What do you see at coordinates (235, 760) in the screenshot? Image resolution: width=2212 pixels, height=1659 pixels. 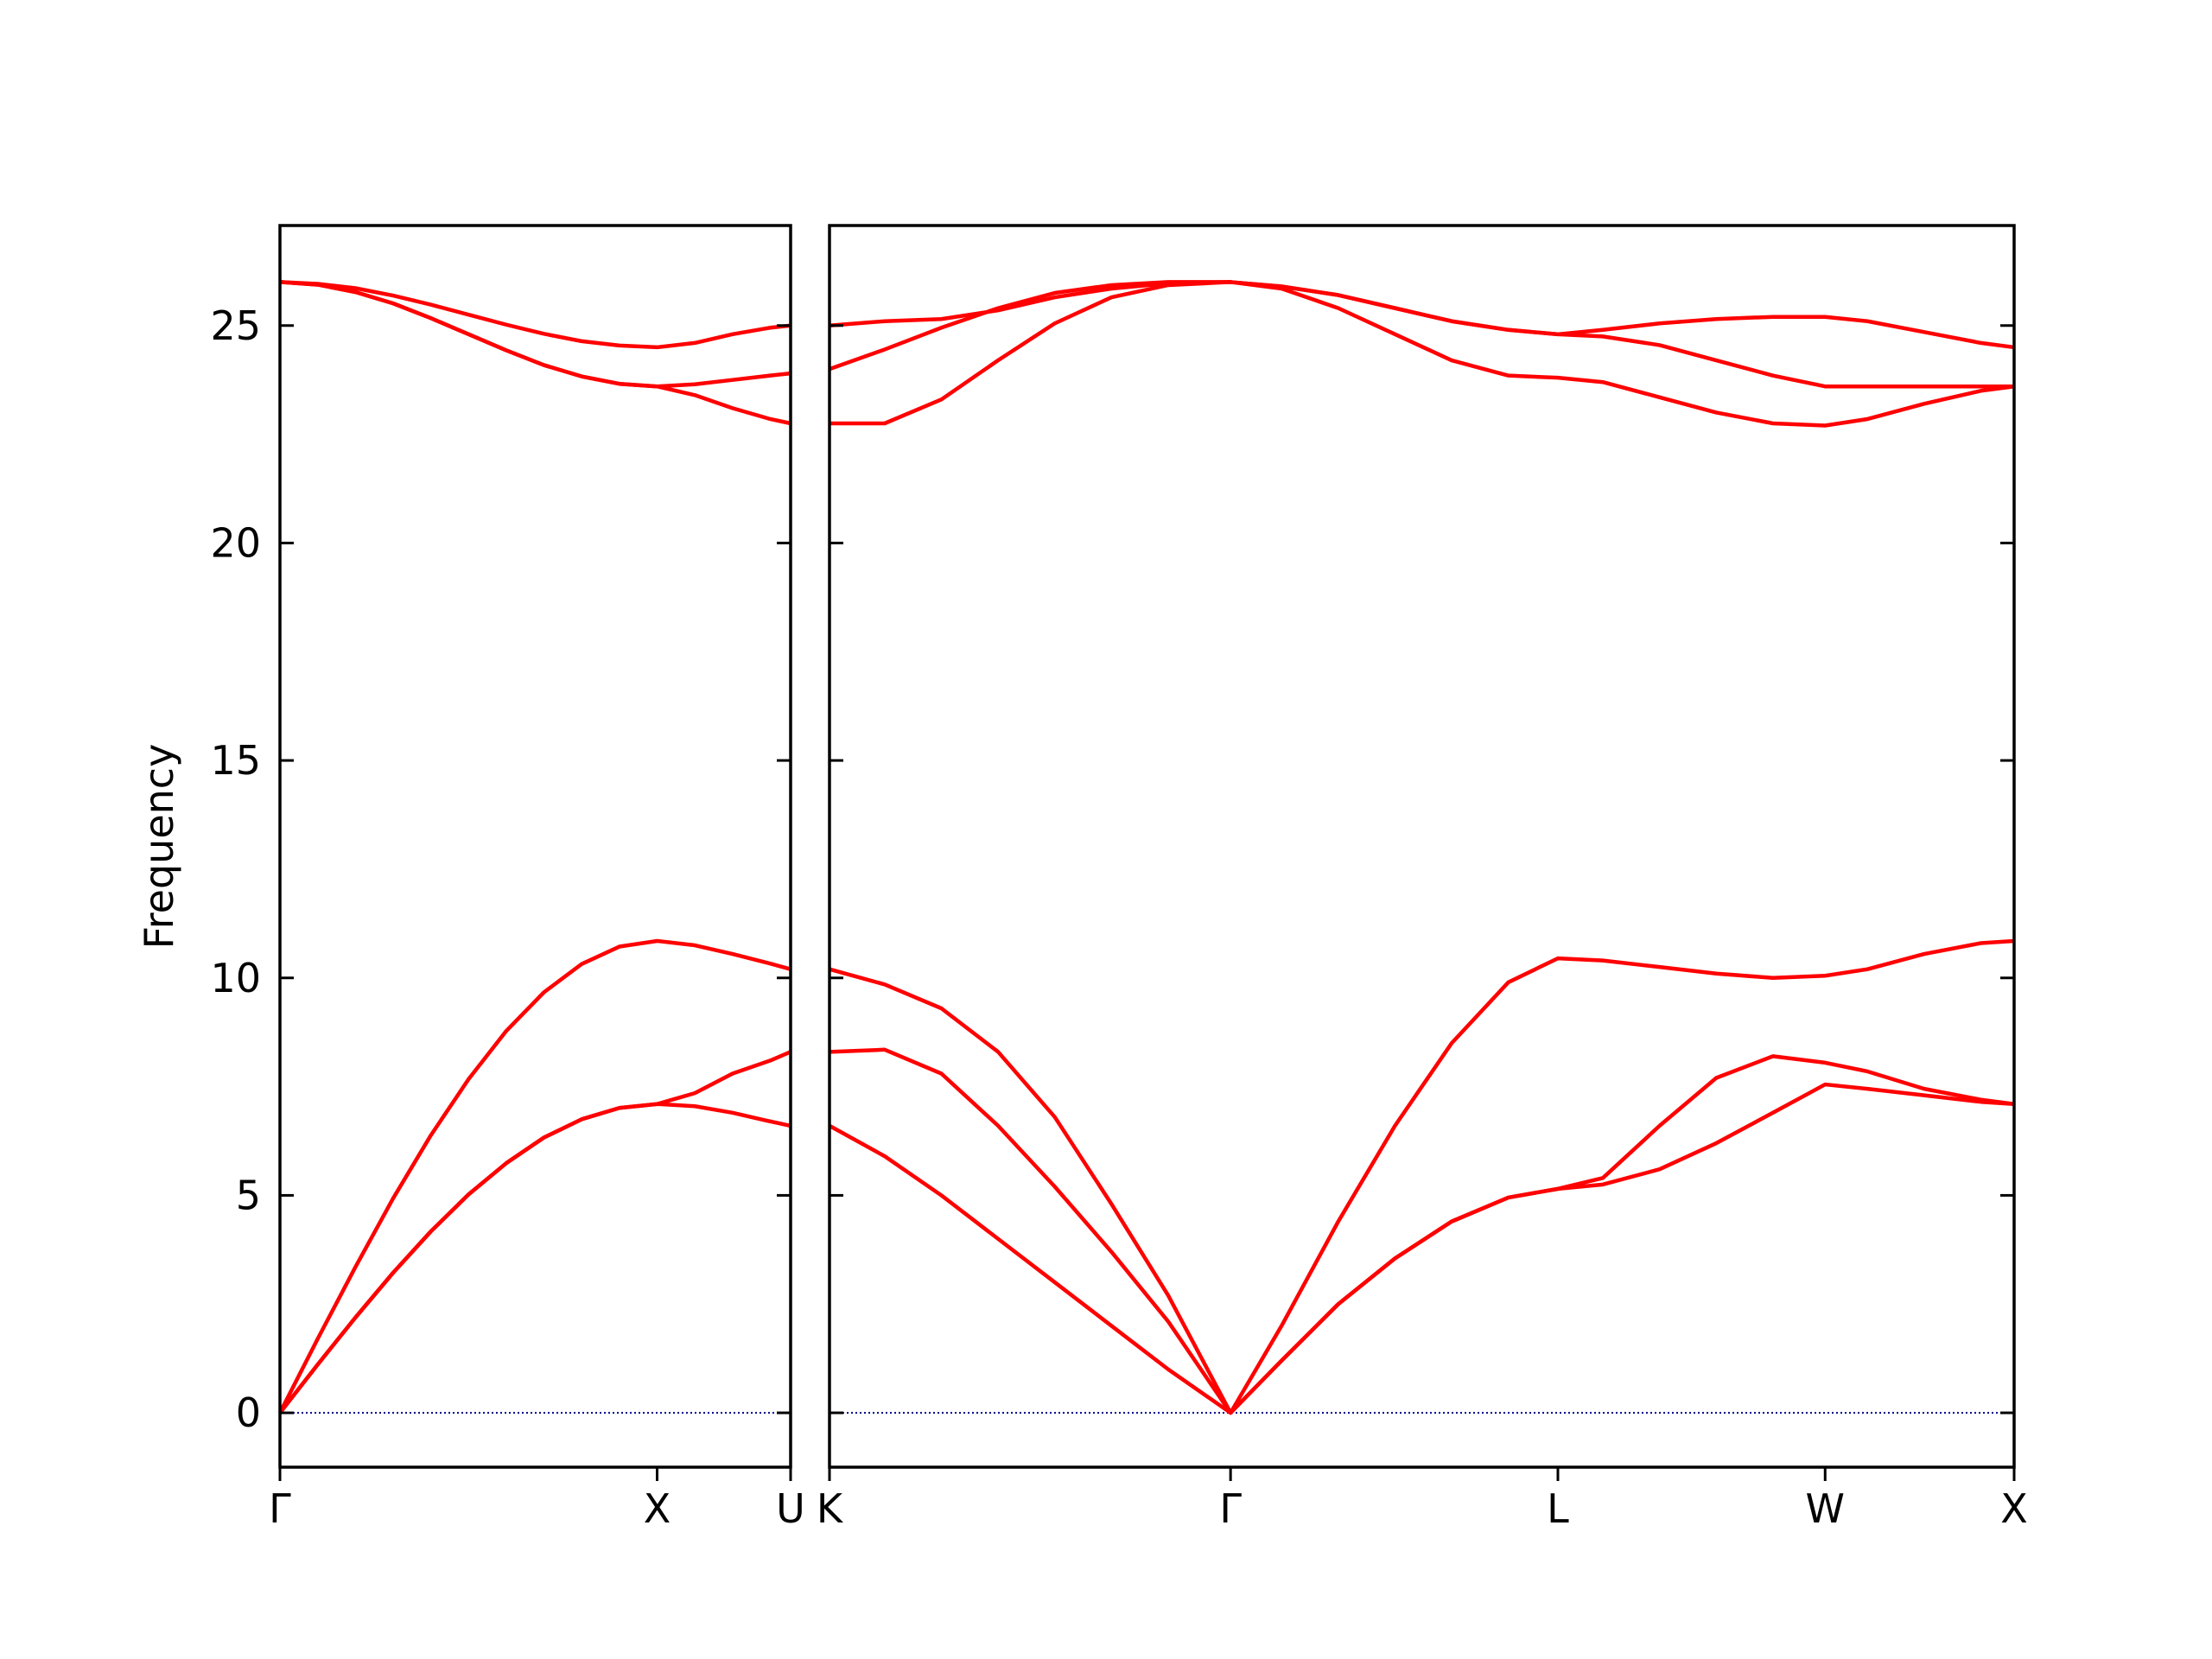 I see `y-tick-label: 15` at bounding box center [235, 760].